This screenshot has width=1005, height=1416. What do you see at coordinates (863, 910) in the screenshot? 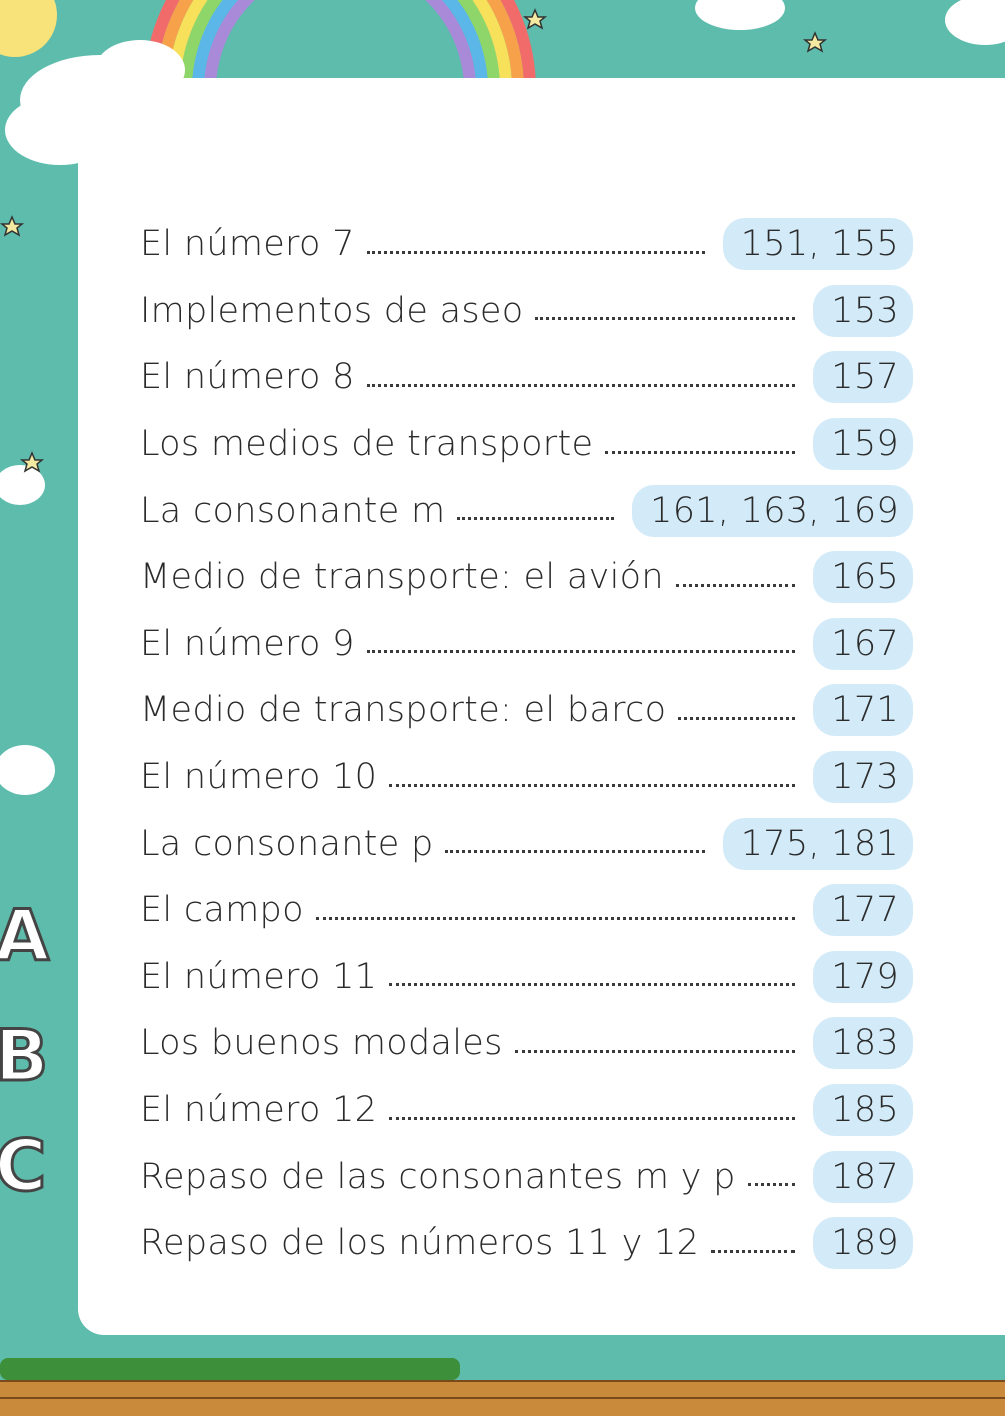
I see `page-numbers: 177` at bounding box center [863, 910].